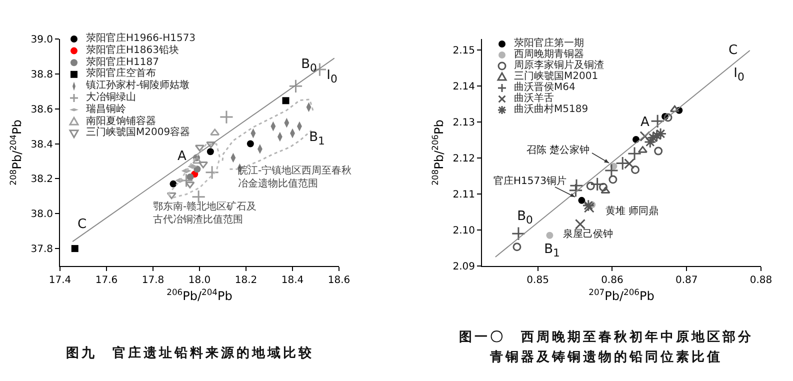 The image size is (793, 381). Describe the element at coordinates (141, 38) in the screenshot. I see `legend-label: 荥阳官庄H1966-H1573` at that location.